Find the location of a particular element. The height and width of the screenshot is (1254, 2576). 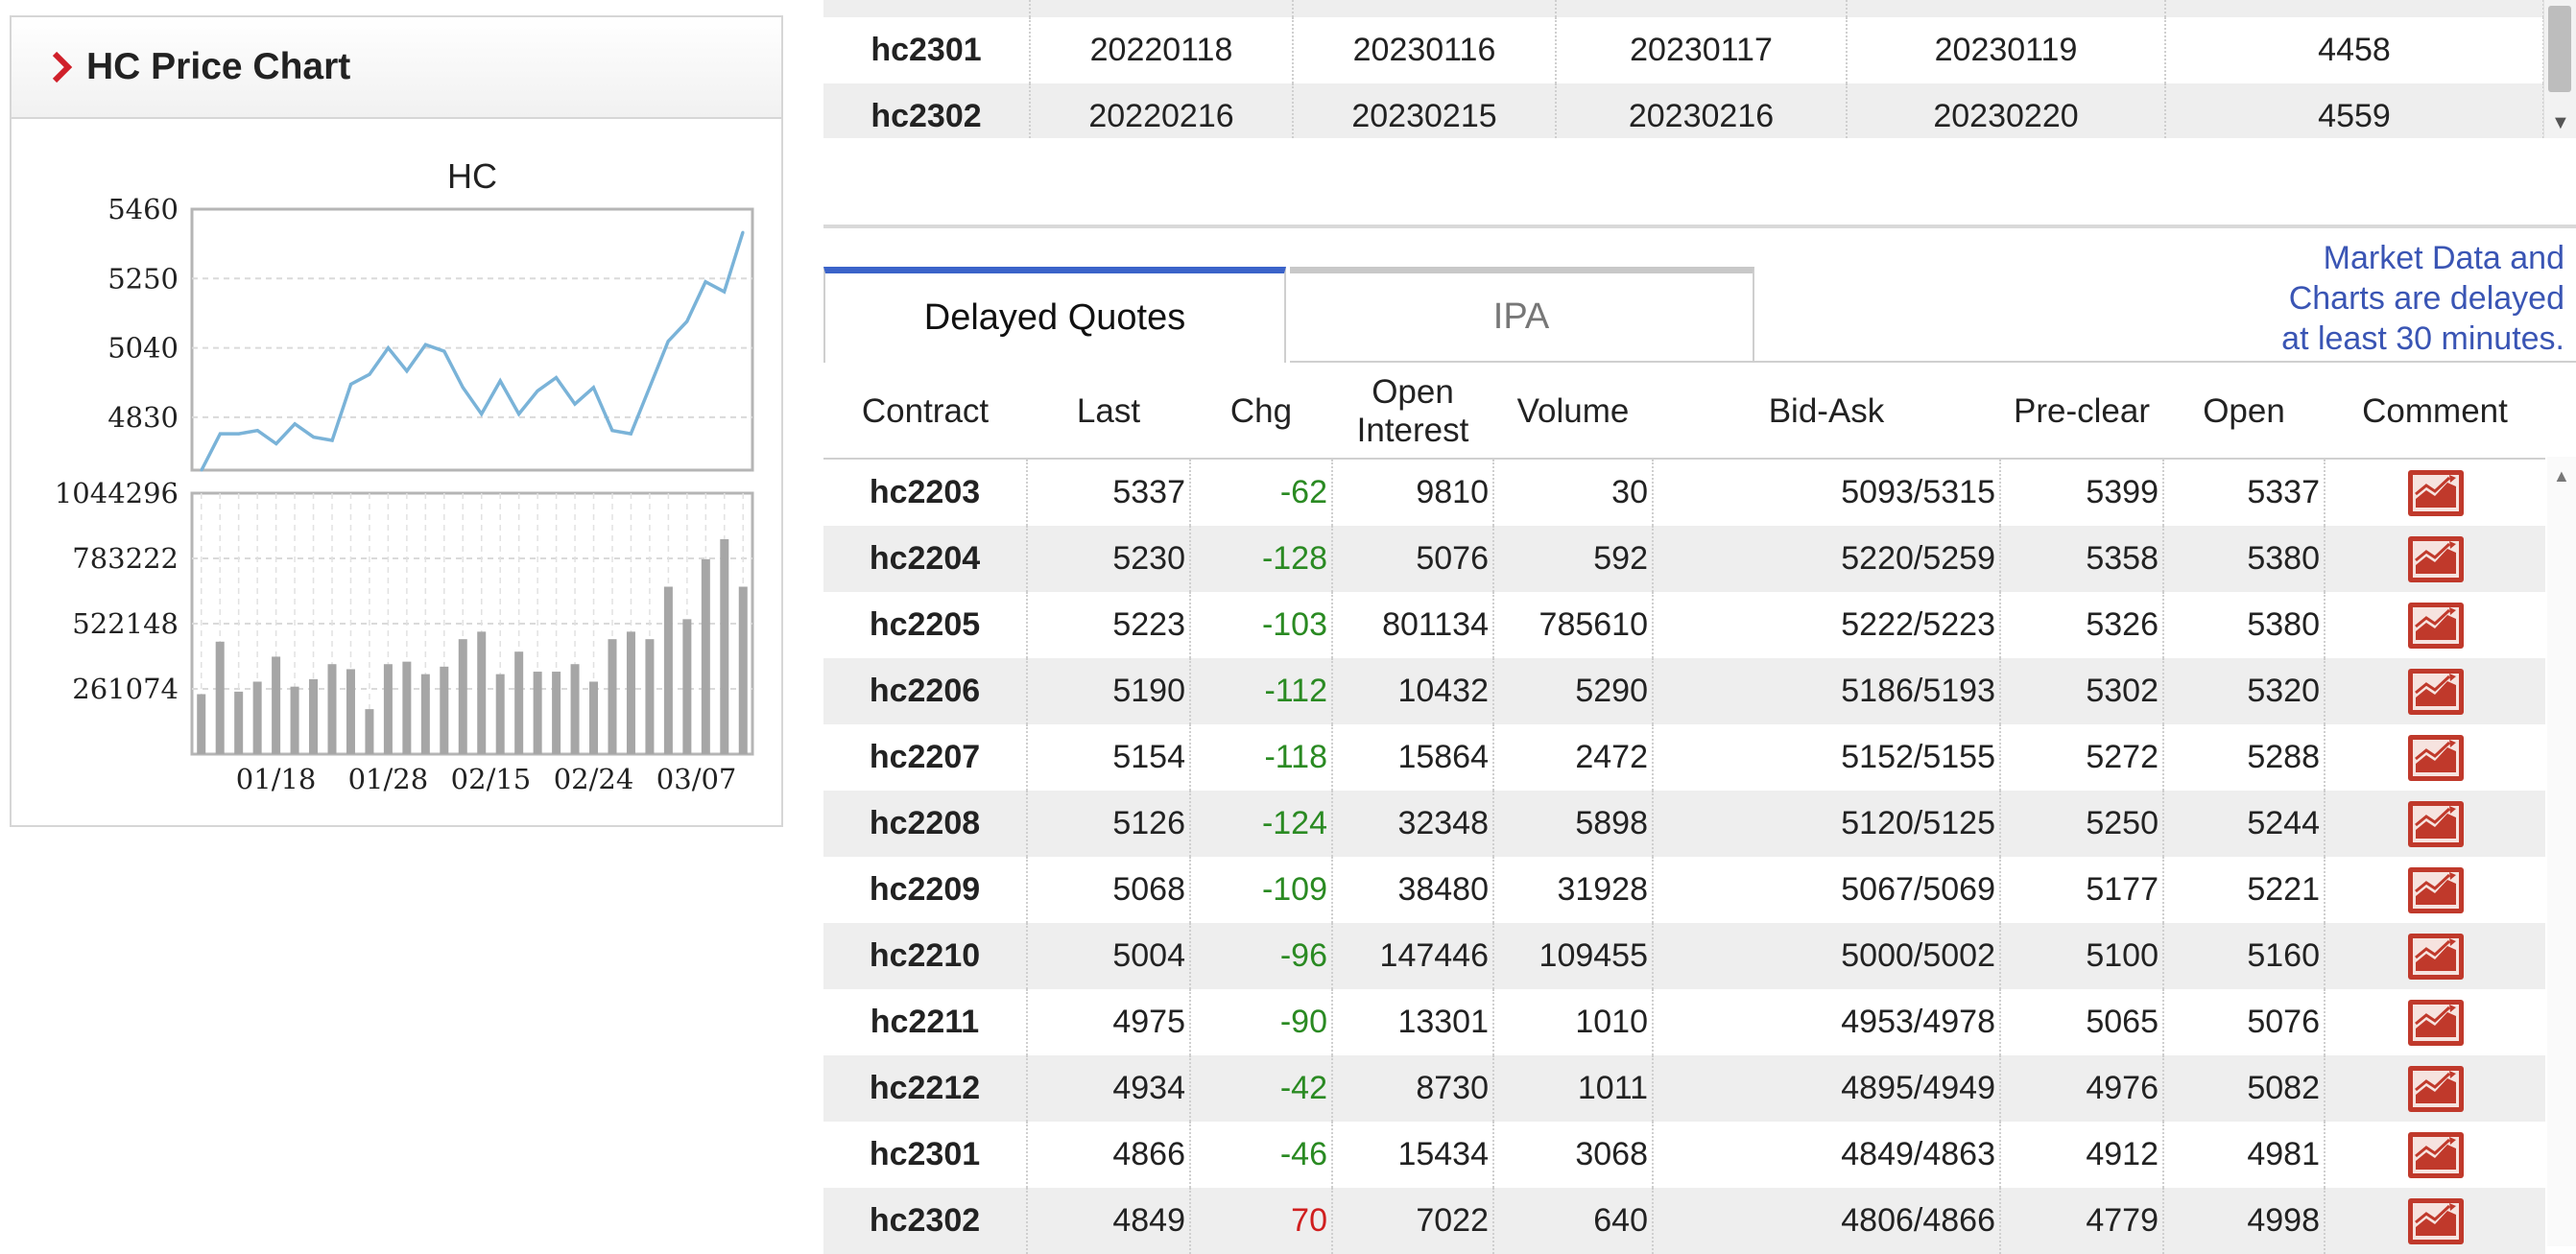

col-header-pre-clear: Pre-clear is located at coordinates (2081, 413).